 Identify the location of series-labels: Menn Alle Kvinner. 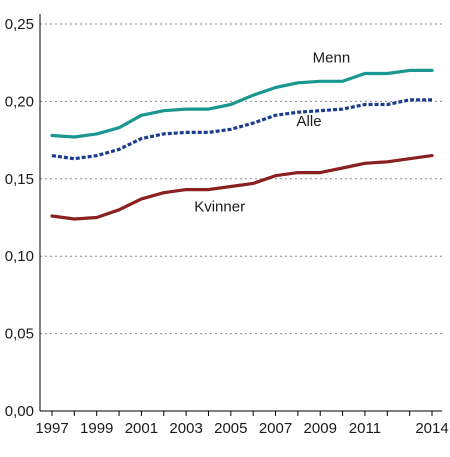
(272, 133).